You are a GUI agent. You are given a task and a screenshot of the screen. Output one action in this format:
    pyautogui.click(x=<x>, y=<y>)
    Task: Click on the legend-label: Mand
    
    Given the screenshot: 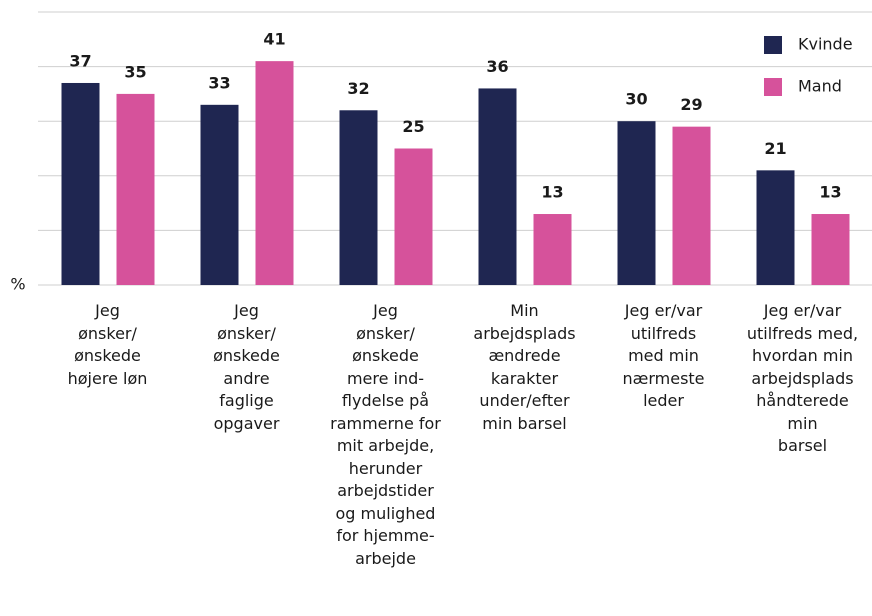 What is the action you would take?
    pyautogui.click(x=820, y=86)
    